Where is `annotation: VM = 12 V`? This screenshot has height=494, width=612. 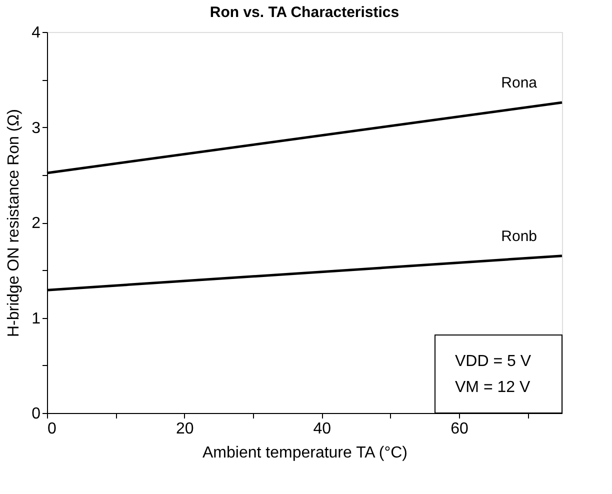
annotation: VM = 12 V is located at coordinates (492, 387).